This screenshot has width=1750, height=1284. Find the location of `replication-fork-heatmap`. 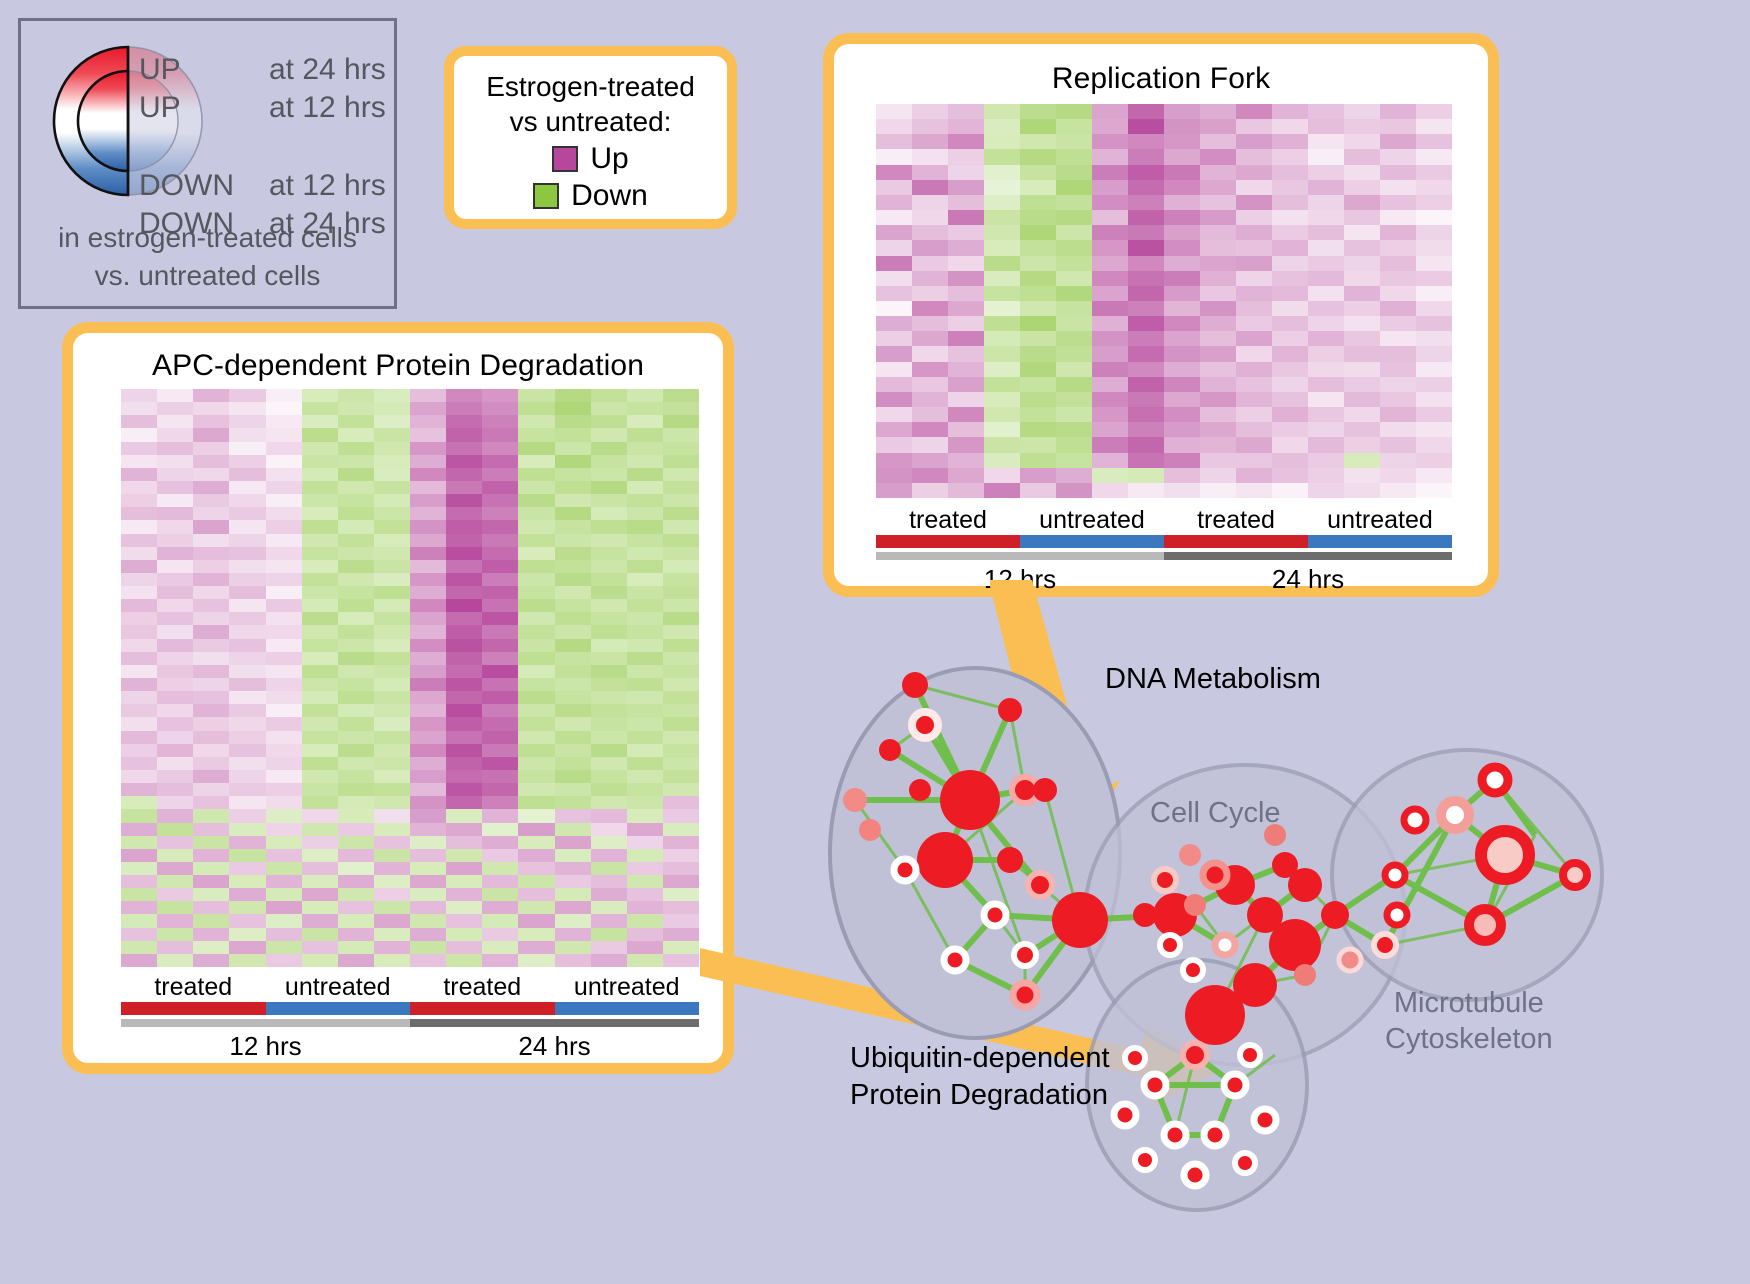

replication-fork-heatmap is located at coordinates (1164, 301).